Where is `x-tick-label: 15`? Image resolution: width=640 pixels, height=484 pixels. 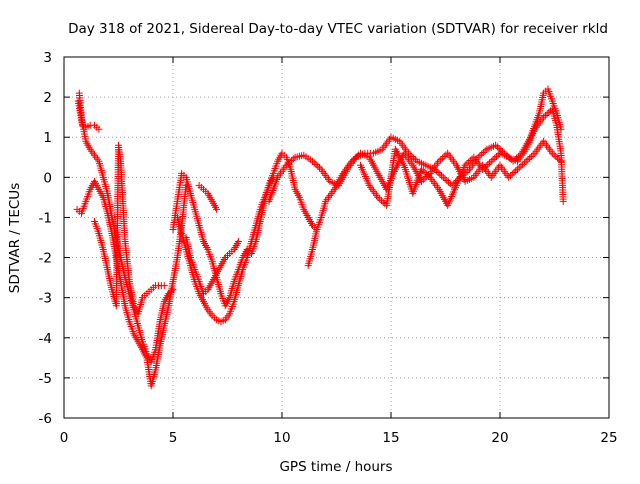 x-tick-label: 15 is located at coordinates (390, 438).